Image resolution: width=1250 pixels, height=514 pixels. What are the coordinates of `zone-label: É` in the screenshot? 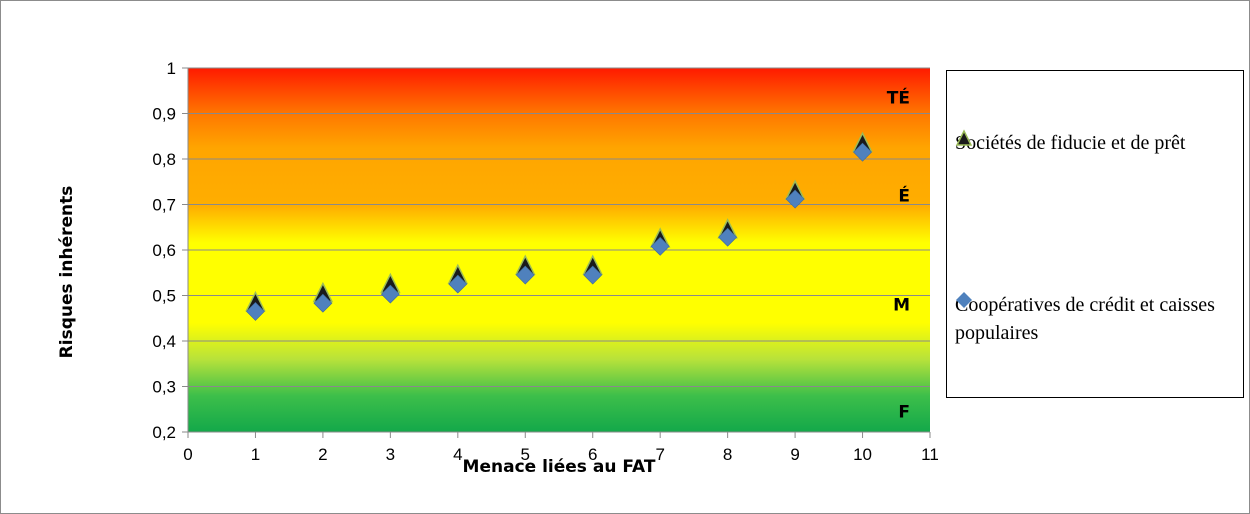 It's located at (904, 195).